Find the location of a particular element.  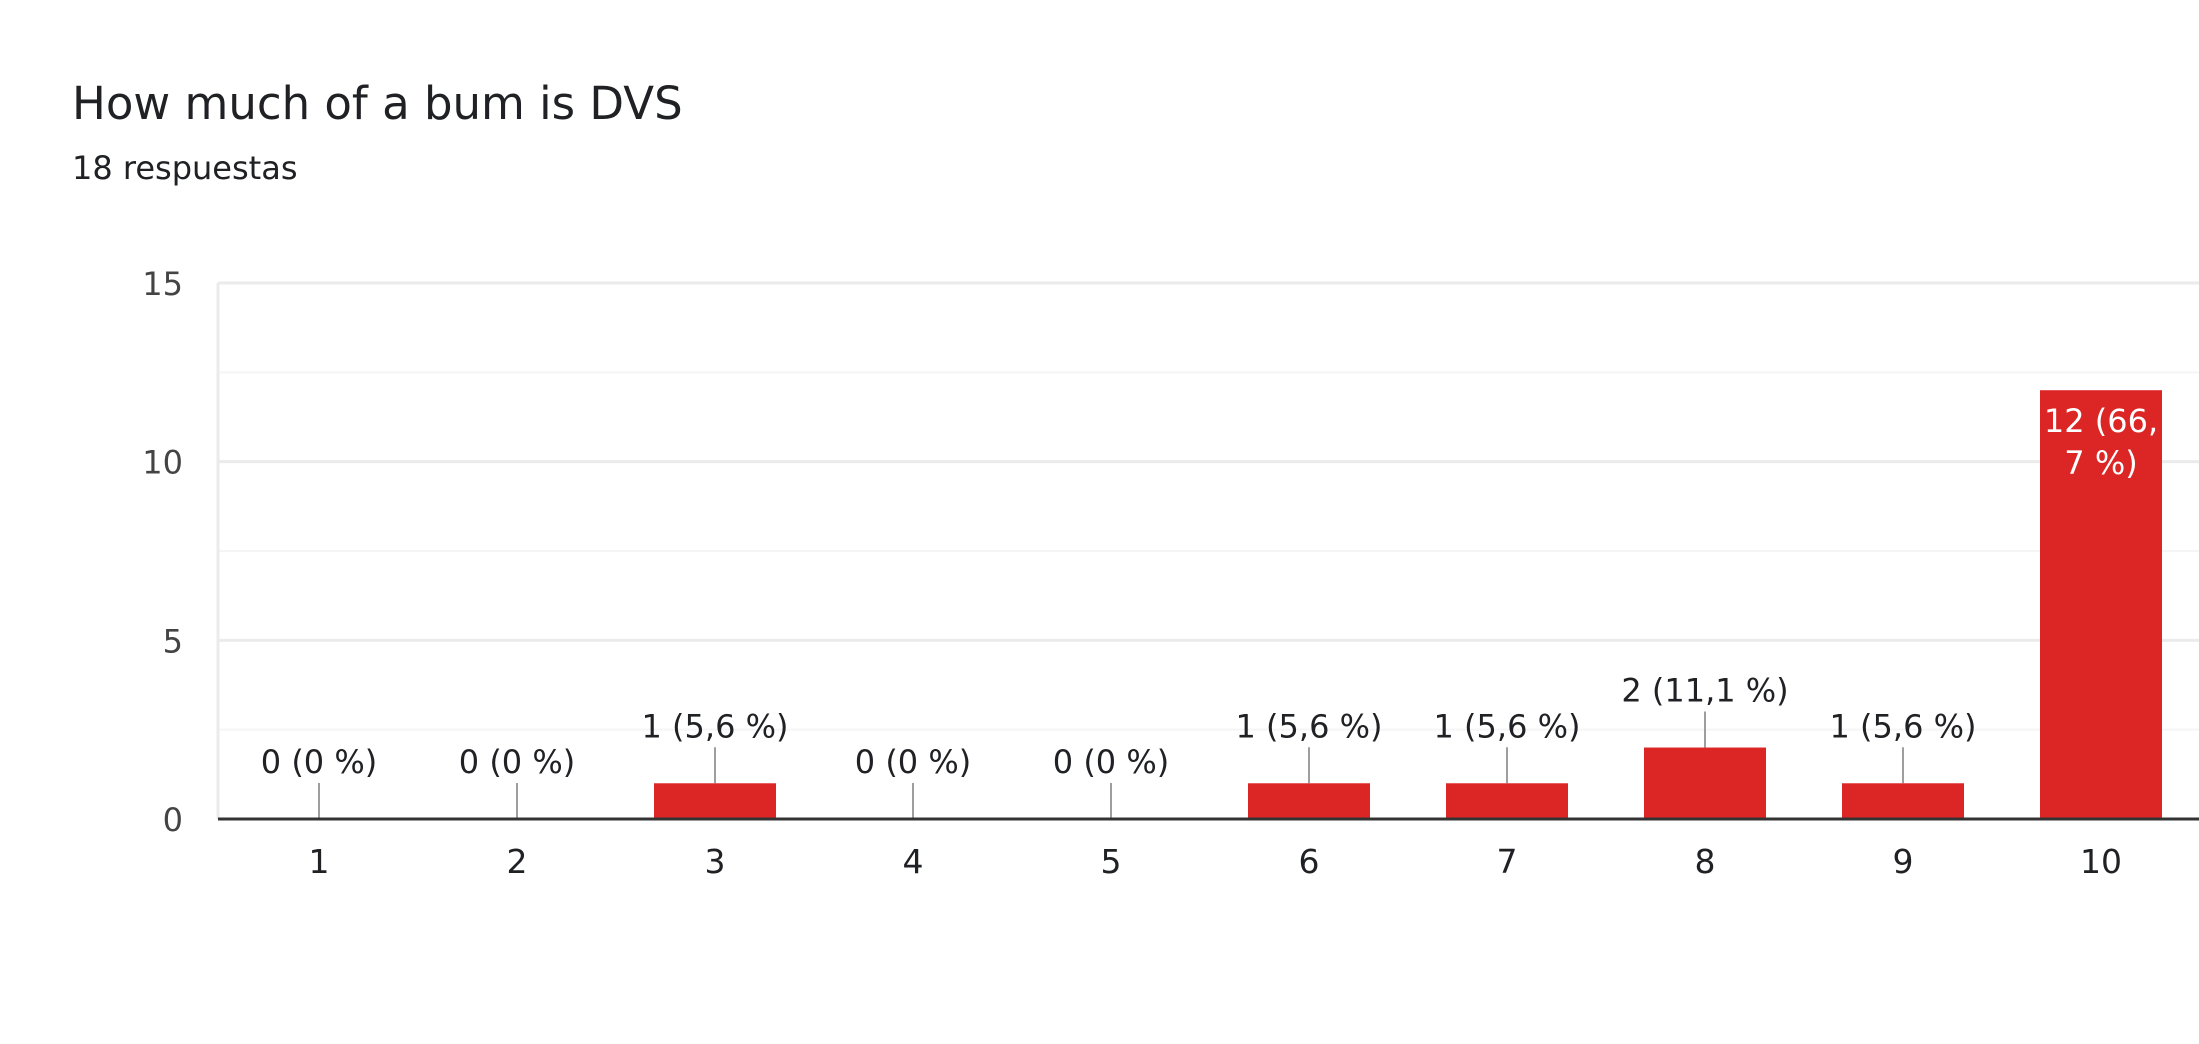

x-tick-label: 9 is located at coordinates (1903, 861).